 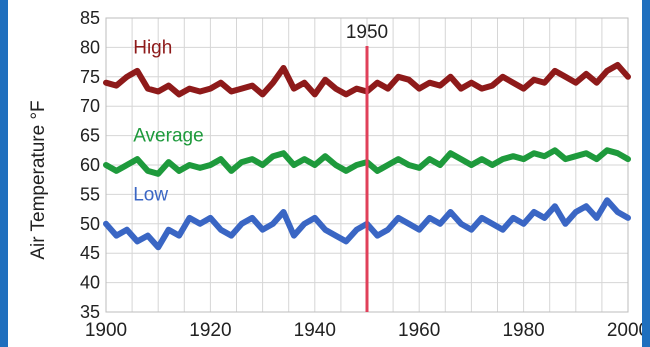 What do you see at coordinates (152, 47) in the screenshot?
I see `series-label-high: High` at bounding box center [152, 47].